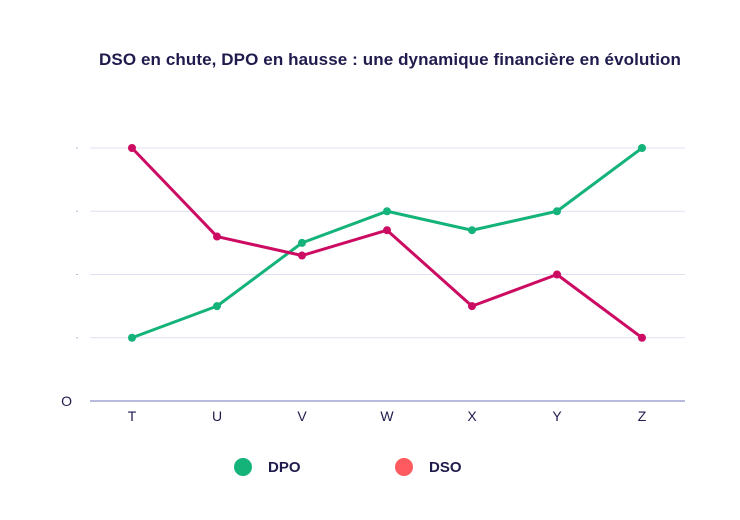 This screenshot has width=740, height=520. I want to click on x-tick-label: X, so click(472, 416).